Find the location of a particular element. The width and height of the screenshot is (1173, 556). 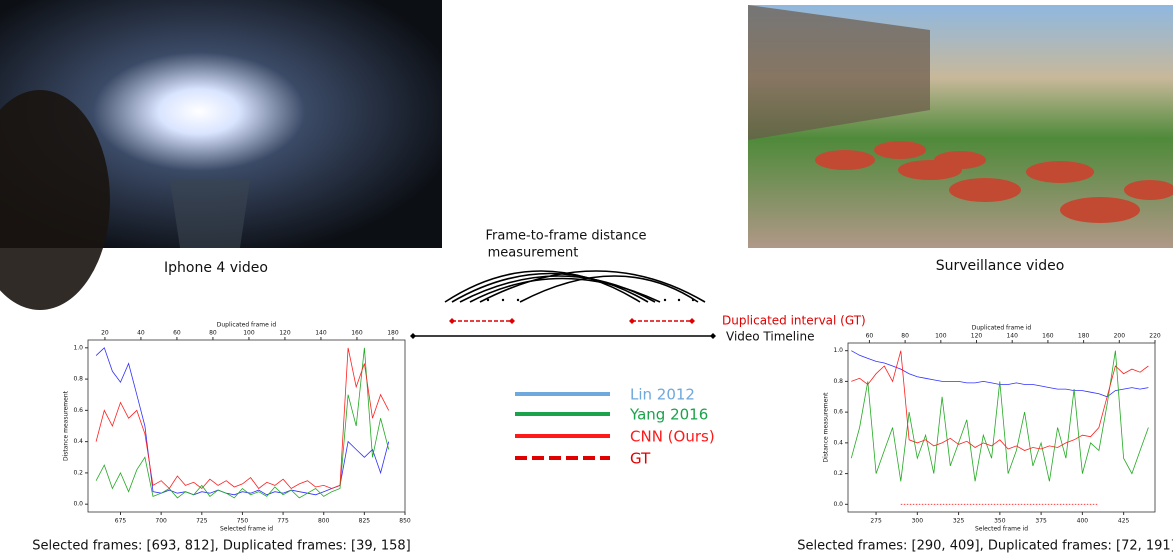

x-tick-label: 800 is located at coordinates (324, 521).